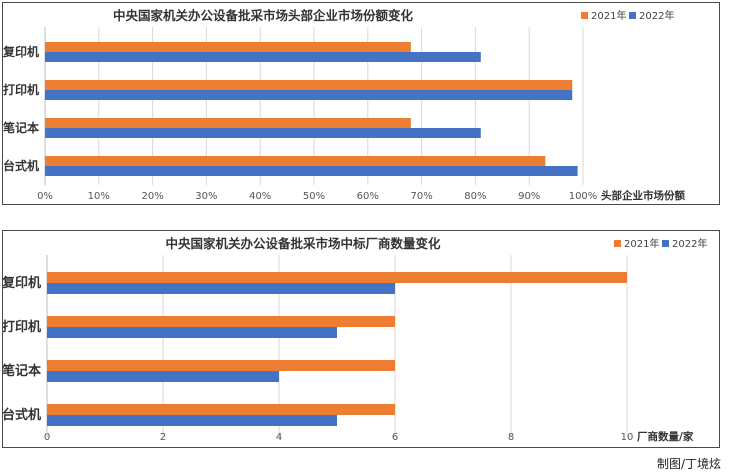 The height and width of the screenshot is (473, 729). I want to click on chart-title: 中央国家机关办公设备批采市场头部企业市场份额变化, so click(263, 15).